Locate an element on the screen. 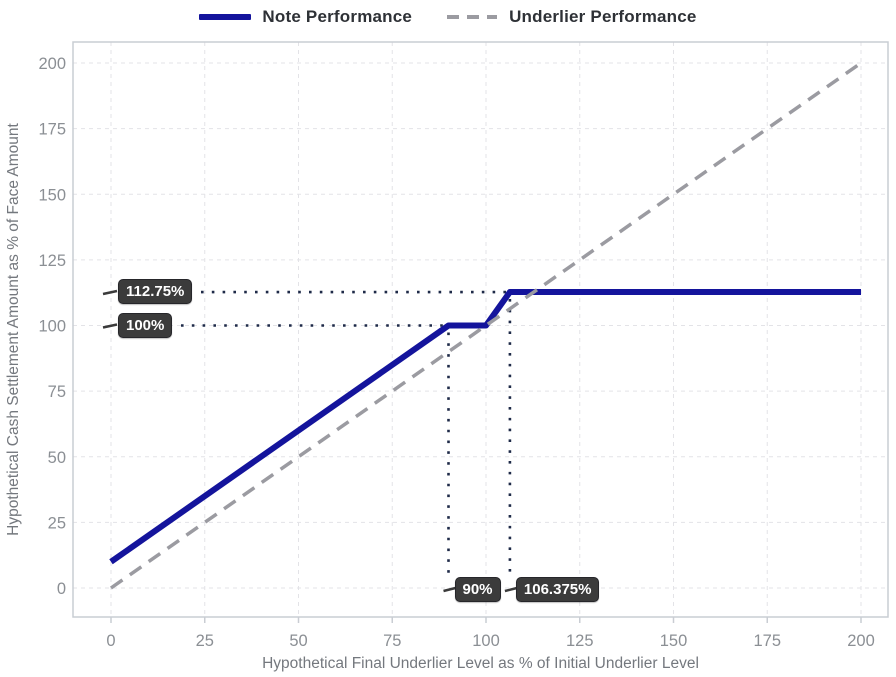 The height and width of the screenshot is (677, 896). y-tick-label-75: 75 is located at coordinates (57, 392).